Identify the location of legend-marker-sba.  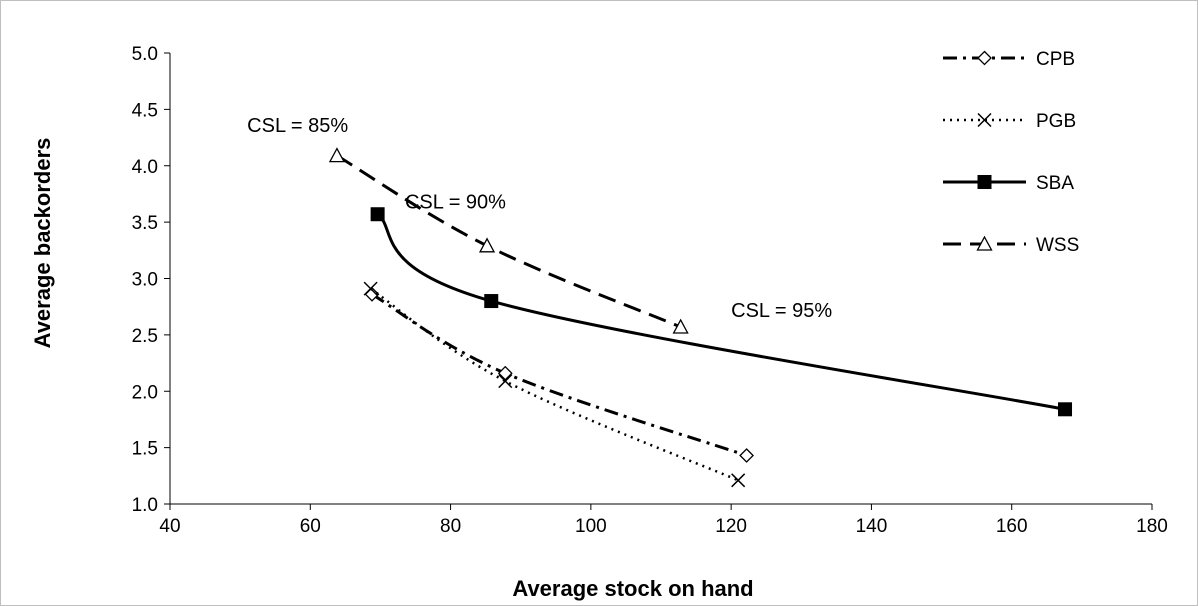
(984, 182).